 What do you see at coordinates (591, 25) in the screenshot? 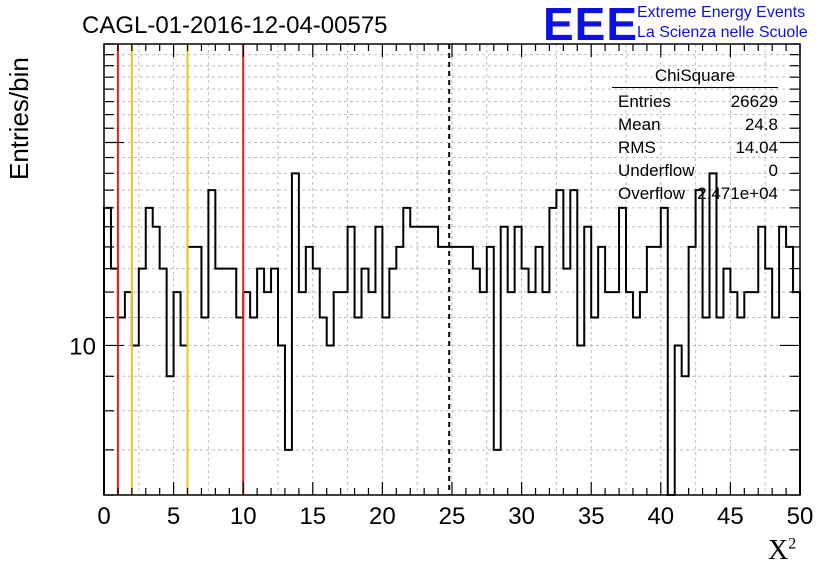
I see `eee-logo: EEE` at bounding box center [591, 25].